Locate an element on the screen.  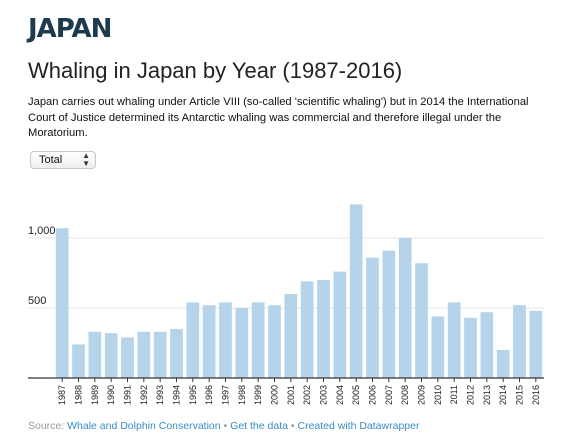
x-tick-label: 1989 is located at coordinates (95, 395).